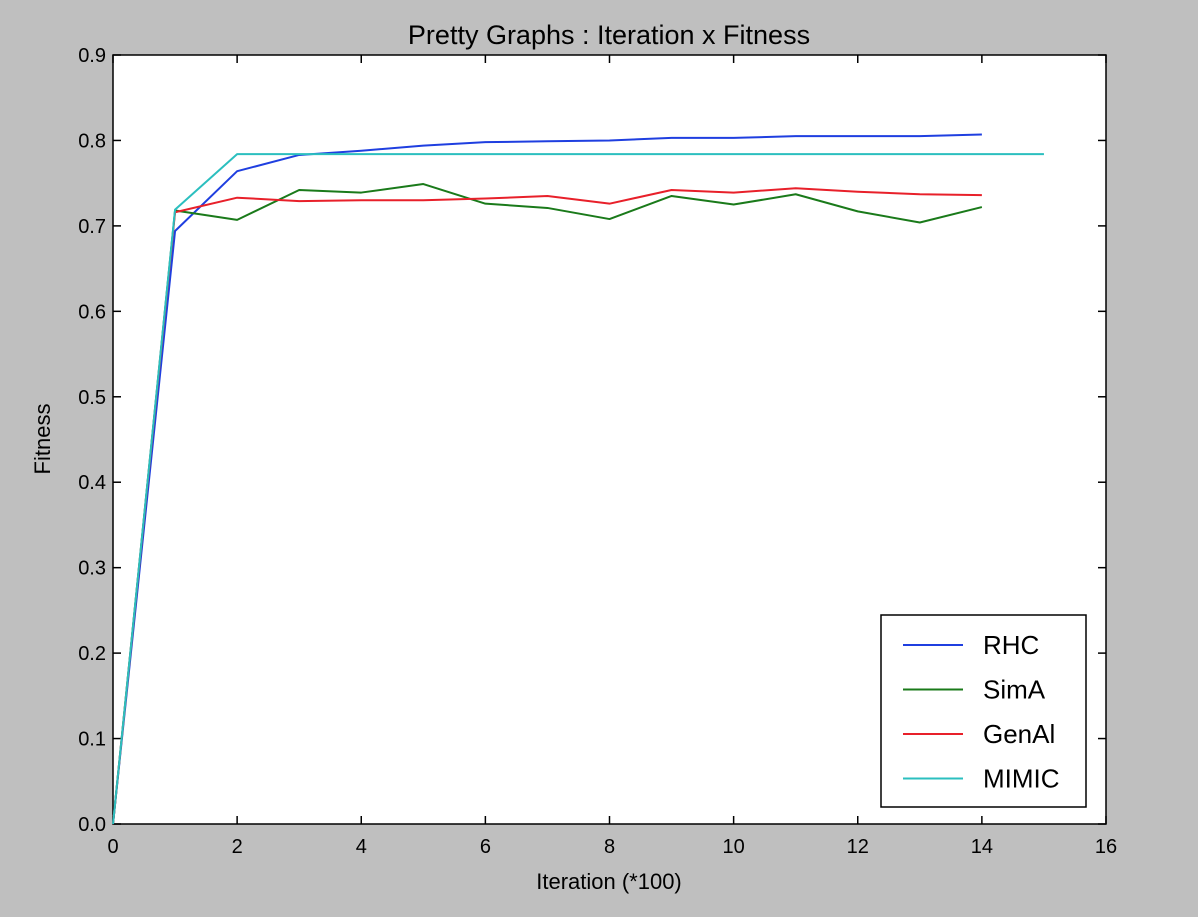  What do you see at coordinates (92, 825) in the screenshot?
I see `y-tick-label: 0.0` at bounding box center [92, 825].